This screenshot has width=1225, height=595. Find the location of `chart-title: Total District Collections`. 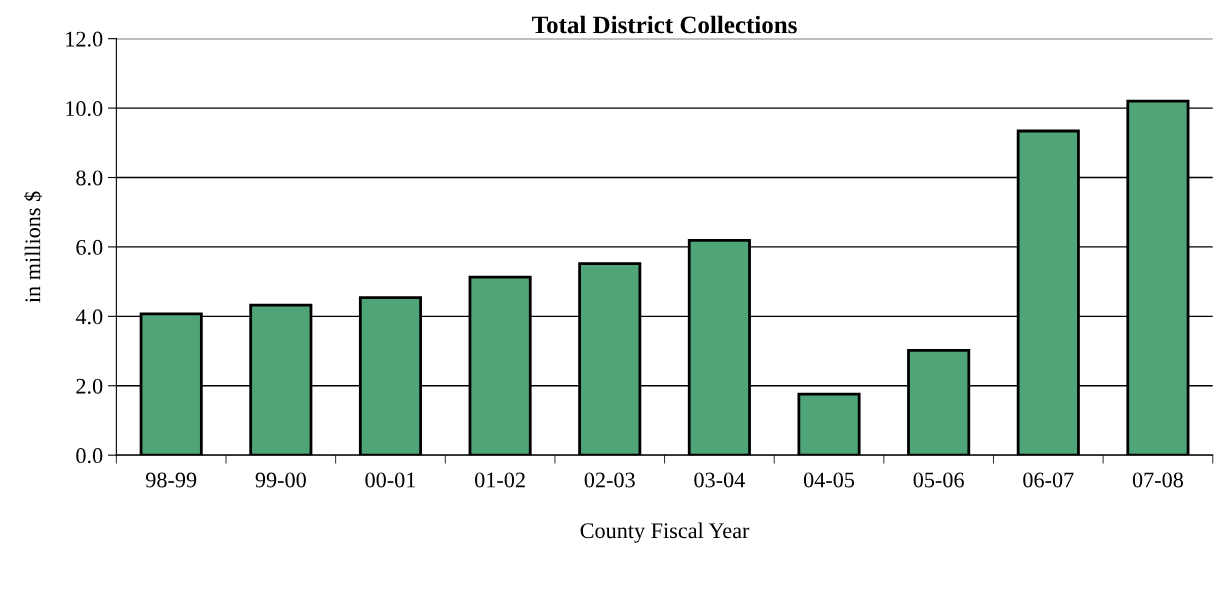

chart-title: Total District Collections is located at coordinates (664, 24).